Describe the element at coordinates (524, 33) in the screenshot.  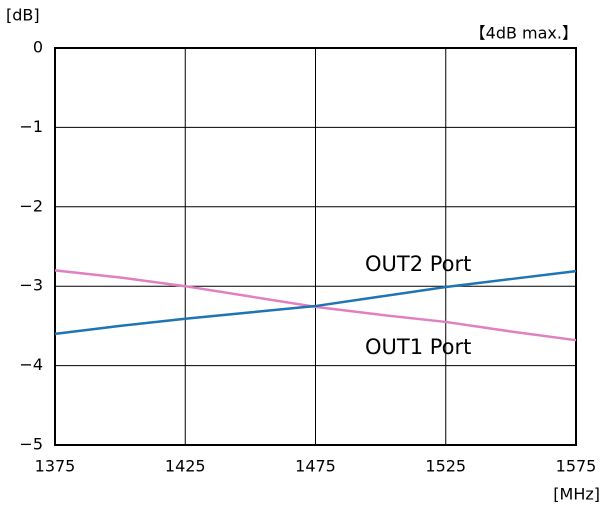
I see `annotation: 【4dB max.】` at that location.